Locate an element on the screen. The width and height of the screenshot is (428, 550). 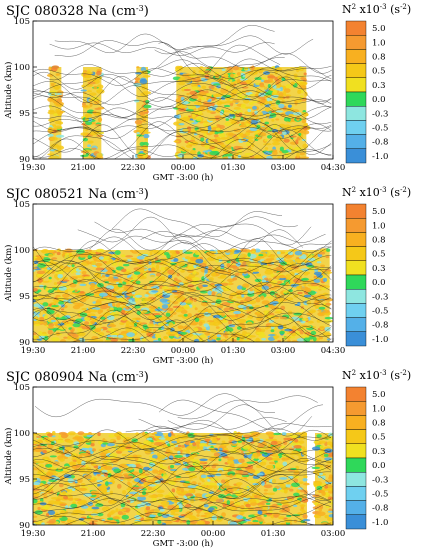
y-axis-label: Altitude (km) is located at coordinates (8, 274).